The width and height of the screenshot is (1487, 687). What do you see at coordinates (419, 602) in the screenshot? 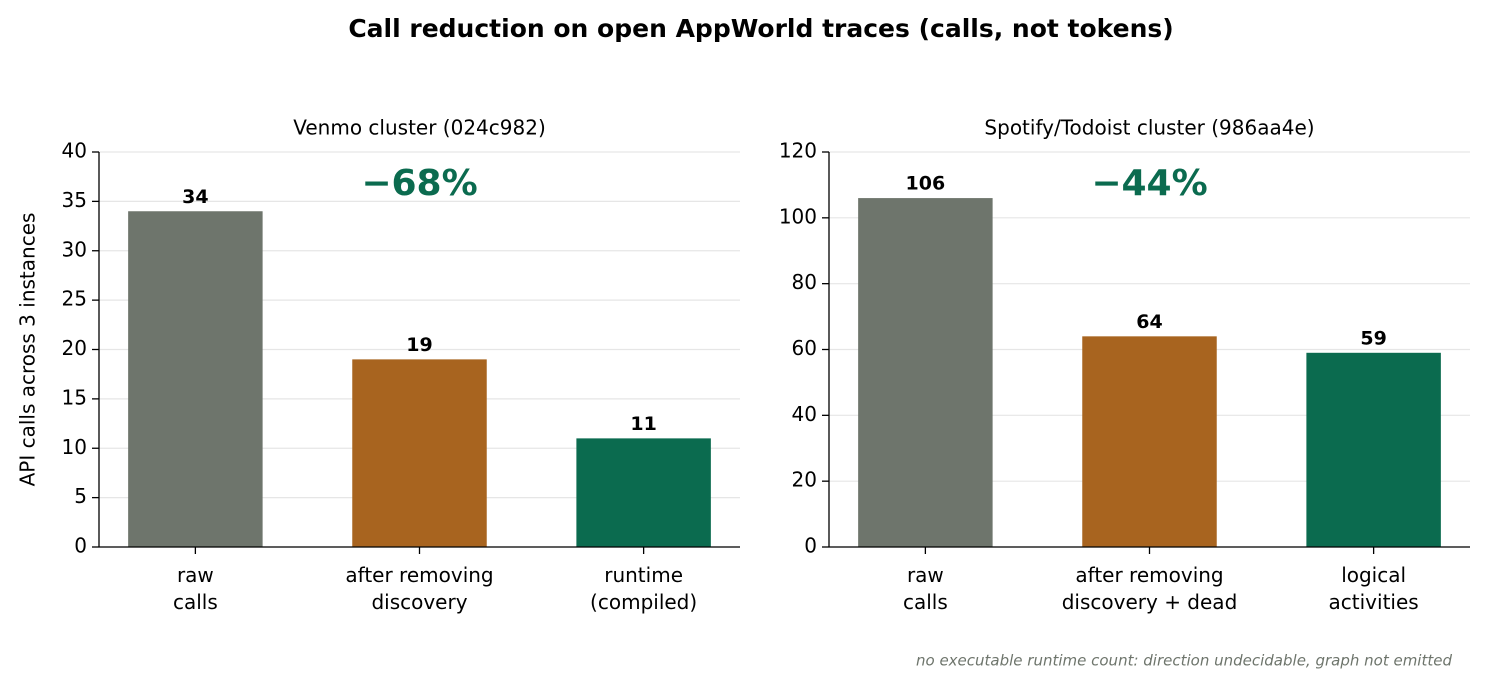
I see `x-tick-label-line: discovery` at bounding box center [419, 602].